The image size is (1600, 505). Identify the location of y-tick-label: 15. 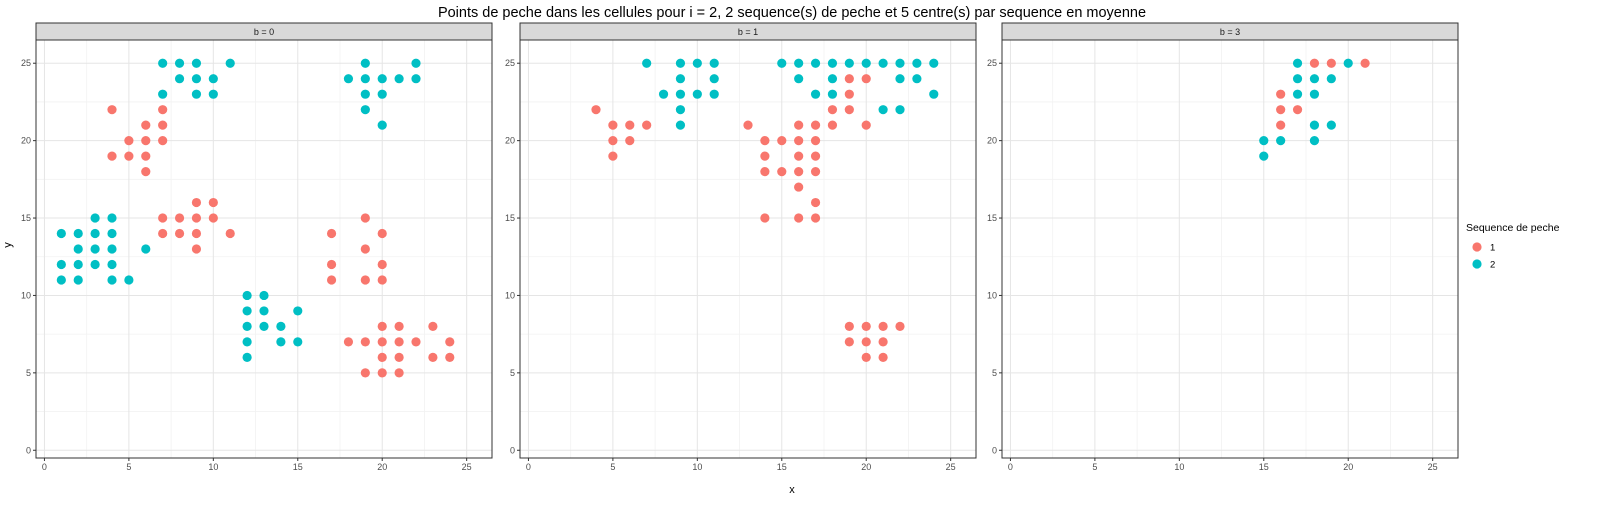
(992, 218).